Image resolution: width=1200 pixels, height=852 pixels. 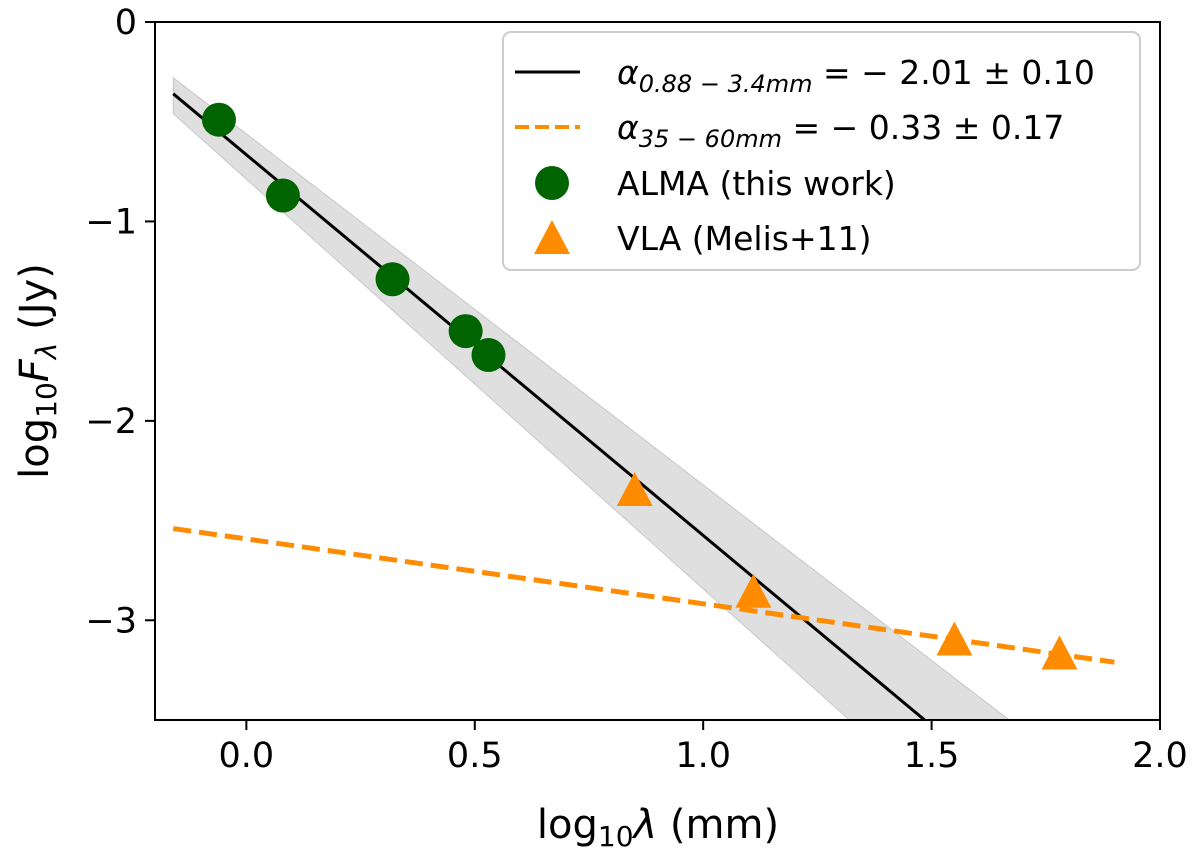 What do you see at coordinates (37, 371) in the screenshot?
I see `y-axis-label: log10Fλ (Jy)` at bounding box center [37, 371].